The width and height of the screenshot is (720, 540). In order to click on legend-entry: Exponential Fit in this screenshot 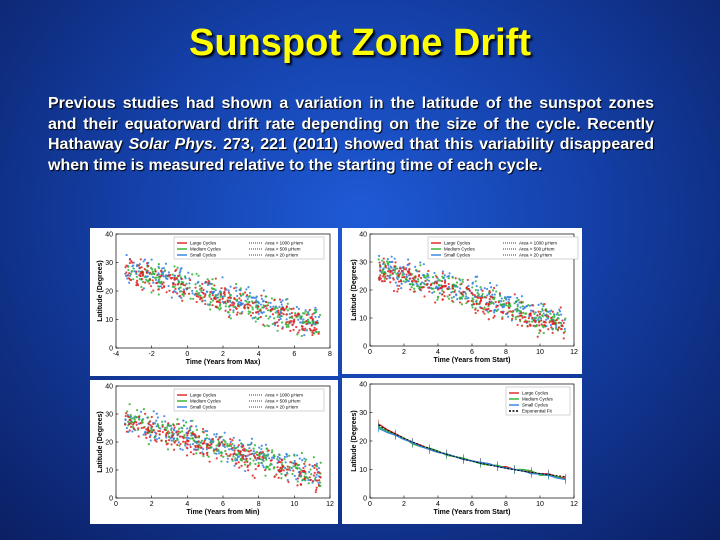, I will do `click(537, 411)`.